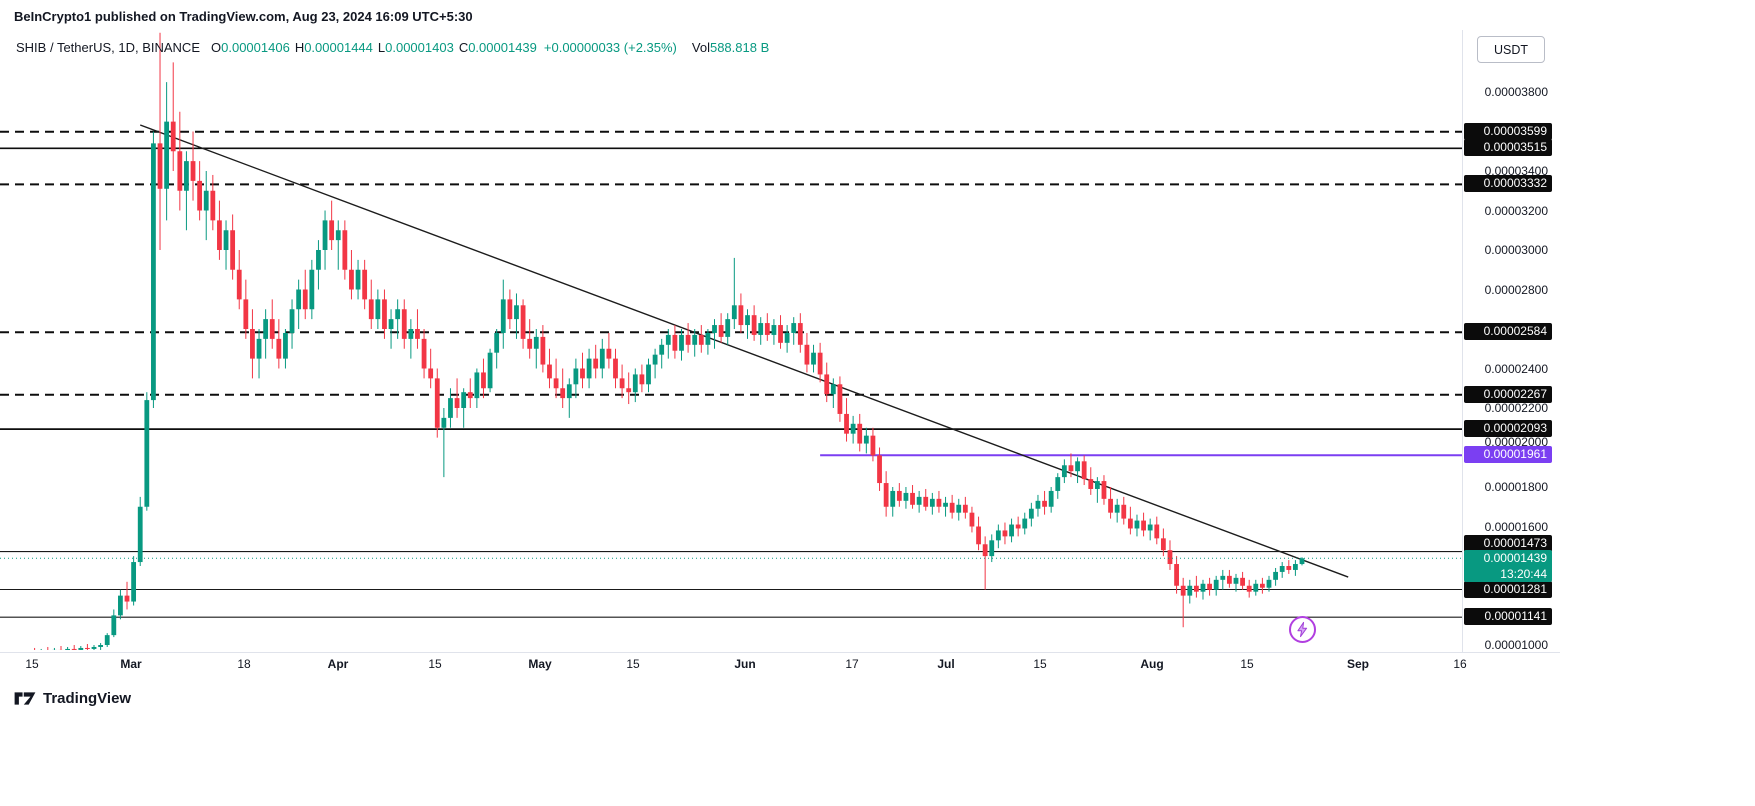 This screenshot has width=1755, height=806. I want to click on price-axis-border, so click(1462, 341).